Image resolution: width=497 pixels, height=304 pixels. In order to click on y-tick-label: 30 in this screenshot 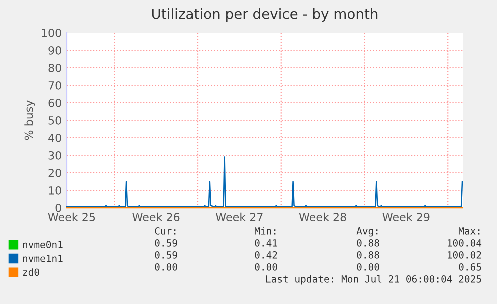, I will do `click(55, 155)`.